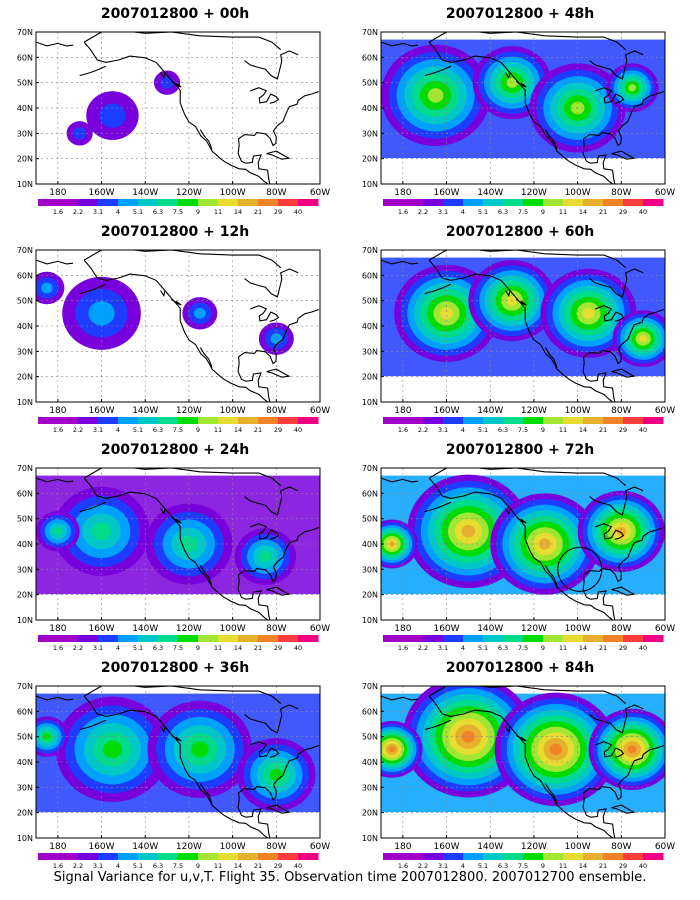 The height and width of the screenshot is (900, 700). Describe the element at coordinates (520, 14) in the screenshot. I see `panel-title: 2007012800 + 48h` at that location.